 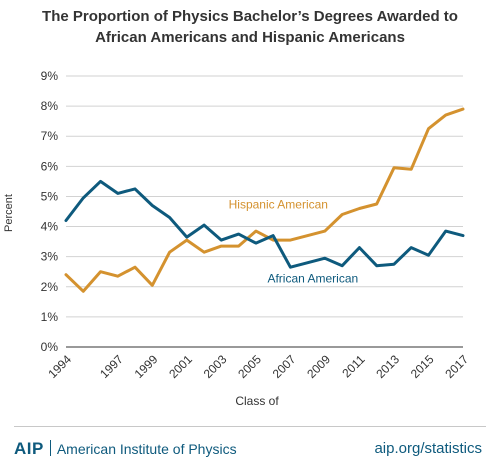 I want to click on series-label-hispanic-american: Hispanic American, so click(x=278, y=204).